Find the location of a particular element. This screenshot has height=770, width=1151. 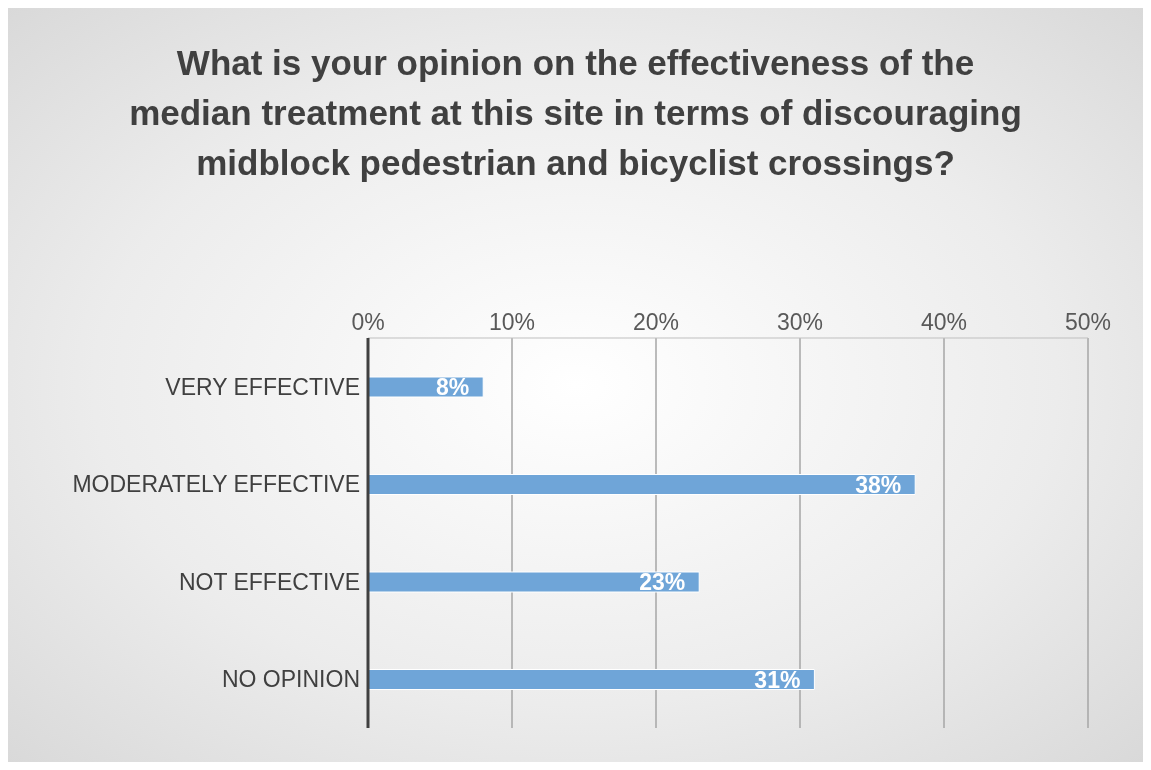

x-tick-label: 30% is located at coordinates (800, 322).